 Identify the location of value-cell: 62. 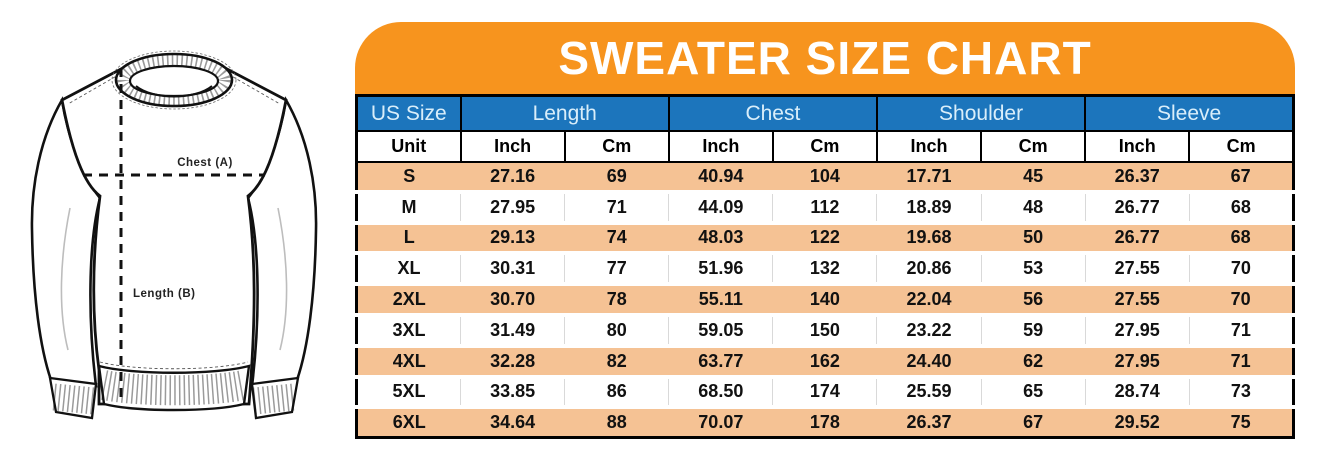
(1033, 362).